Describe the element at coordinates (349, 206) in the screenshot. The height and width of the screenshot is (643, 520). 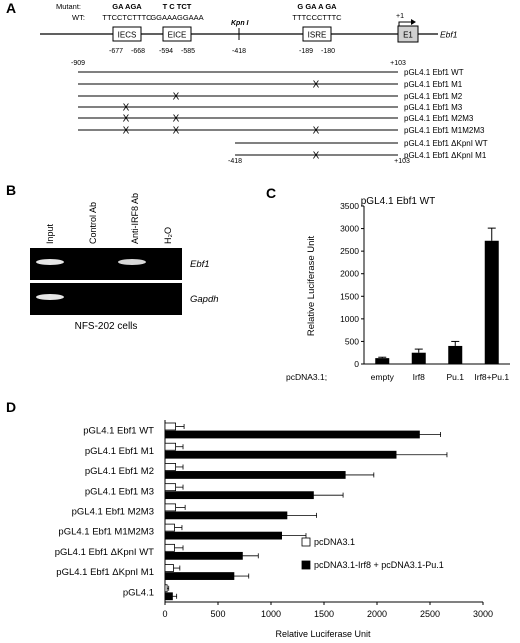
I see `chart-c-ytick-label: 3500` at that location.